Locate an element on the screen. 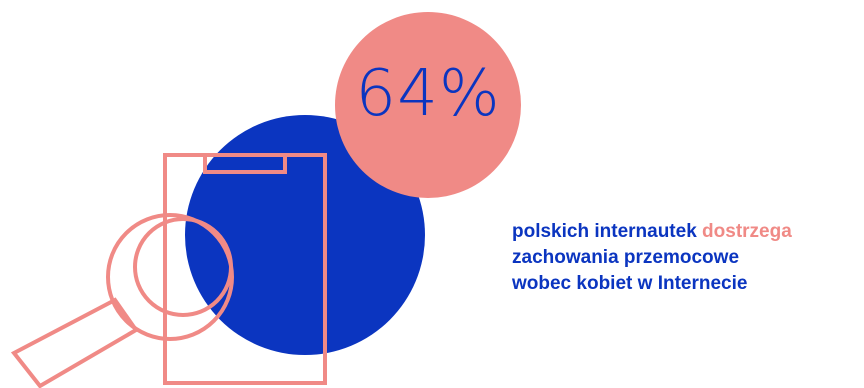  pink-circle is located at coordinates (428, 105).